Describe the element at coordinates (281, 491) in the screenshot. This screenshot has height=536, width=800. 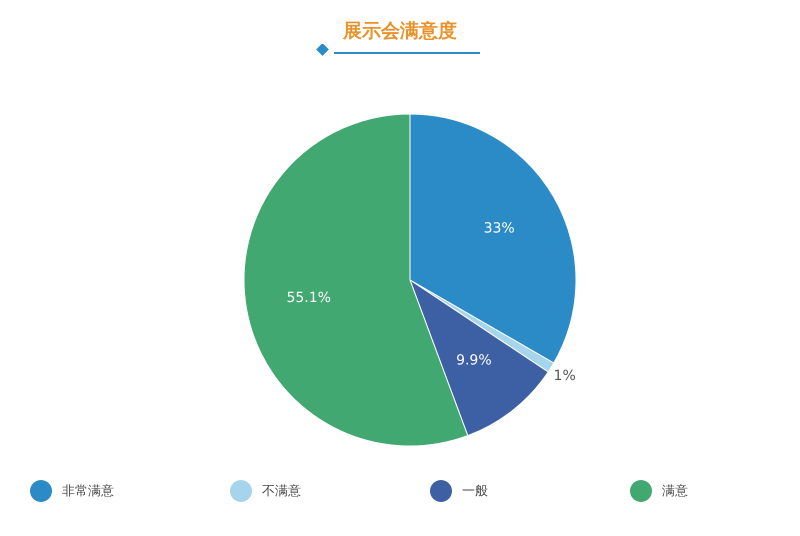
I see `legend-label: 不满意` at that location.